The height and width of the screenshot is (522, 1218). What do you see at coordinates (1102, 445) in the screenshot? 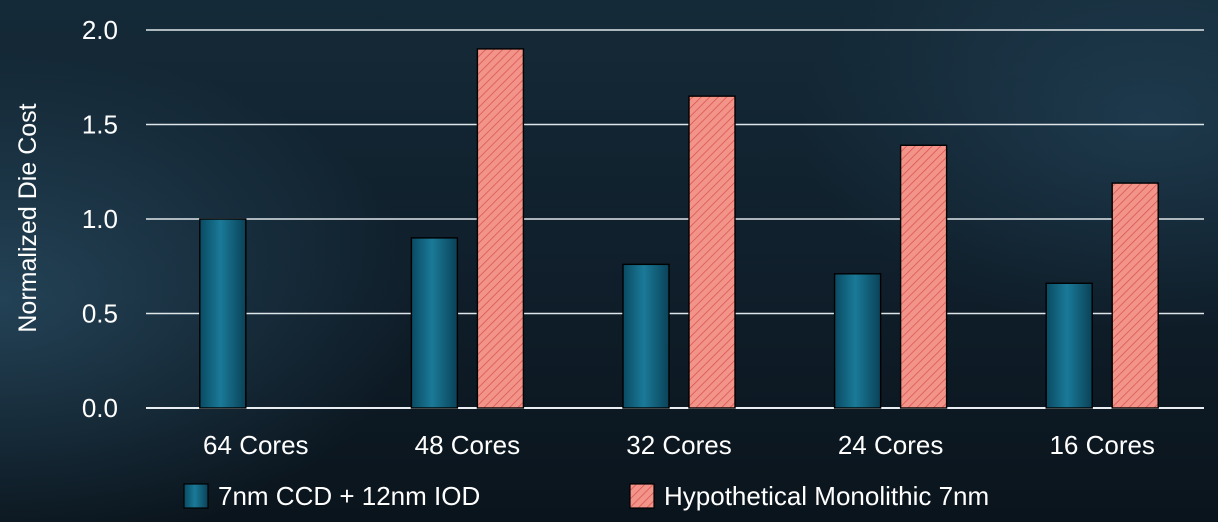
I see `x-tick-label: 16 Cores` at bounding box center [1102, 445].